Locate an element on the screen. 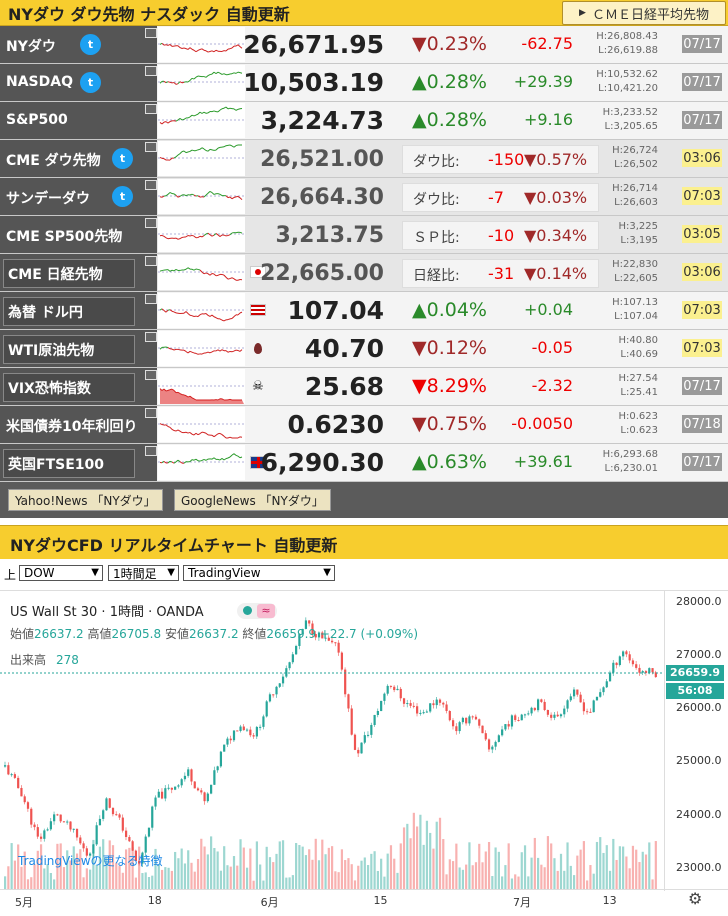 Image resolution: width=728 pixels, height=916 pixels. market-status-badge: ≈ is located at coordinates (257, 611).